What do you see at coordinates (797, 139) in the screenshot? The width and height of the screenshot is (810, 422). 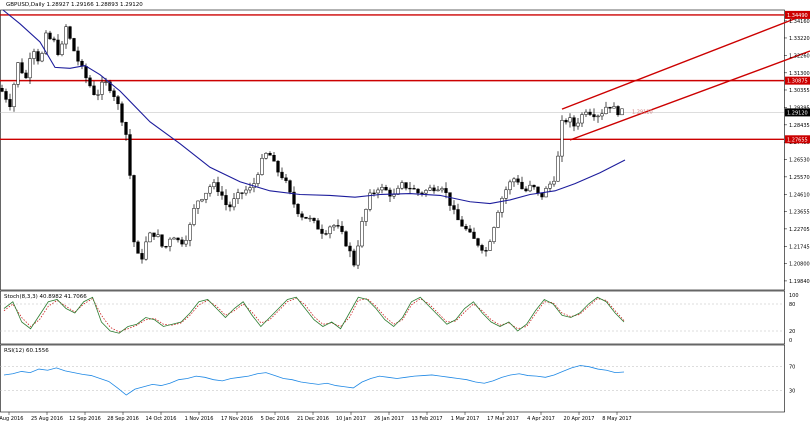 I see `price-box` at bounding box center [797, 139].